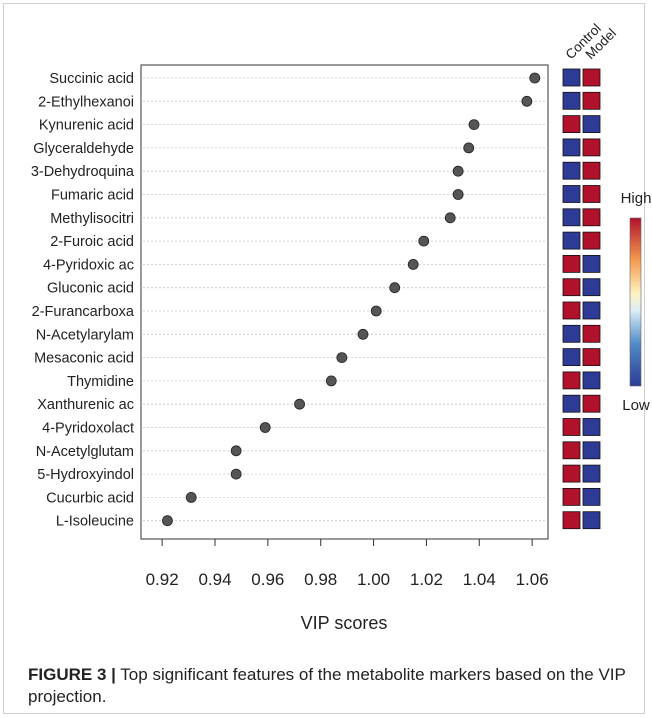 The height and width of the screenshot is (718, 652). What do you see at coordinates (92, 219) in the screenshot?
I see `y-tick-label: Methylisocitri` at bounding box center [92, 219].